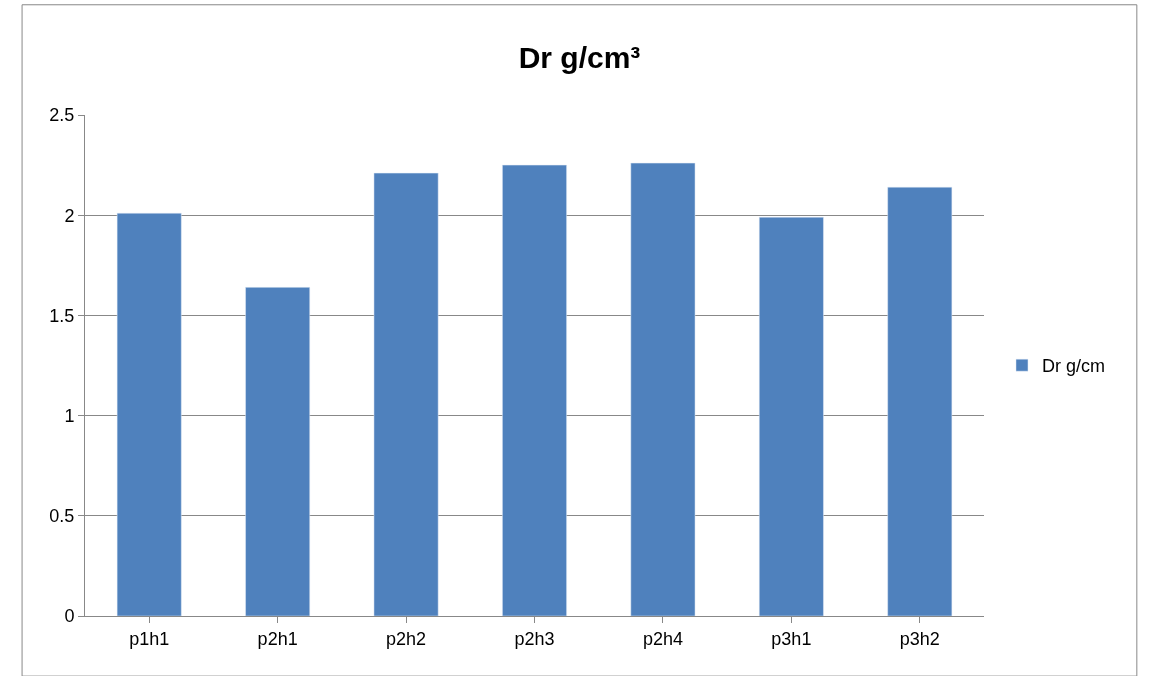  I want to click on y-tick-label: 0.5, so click(62, 516).